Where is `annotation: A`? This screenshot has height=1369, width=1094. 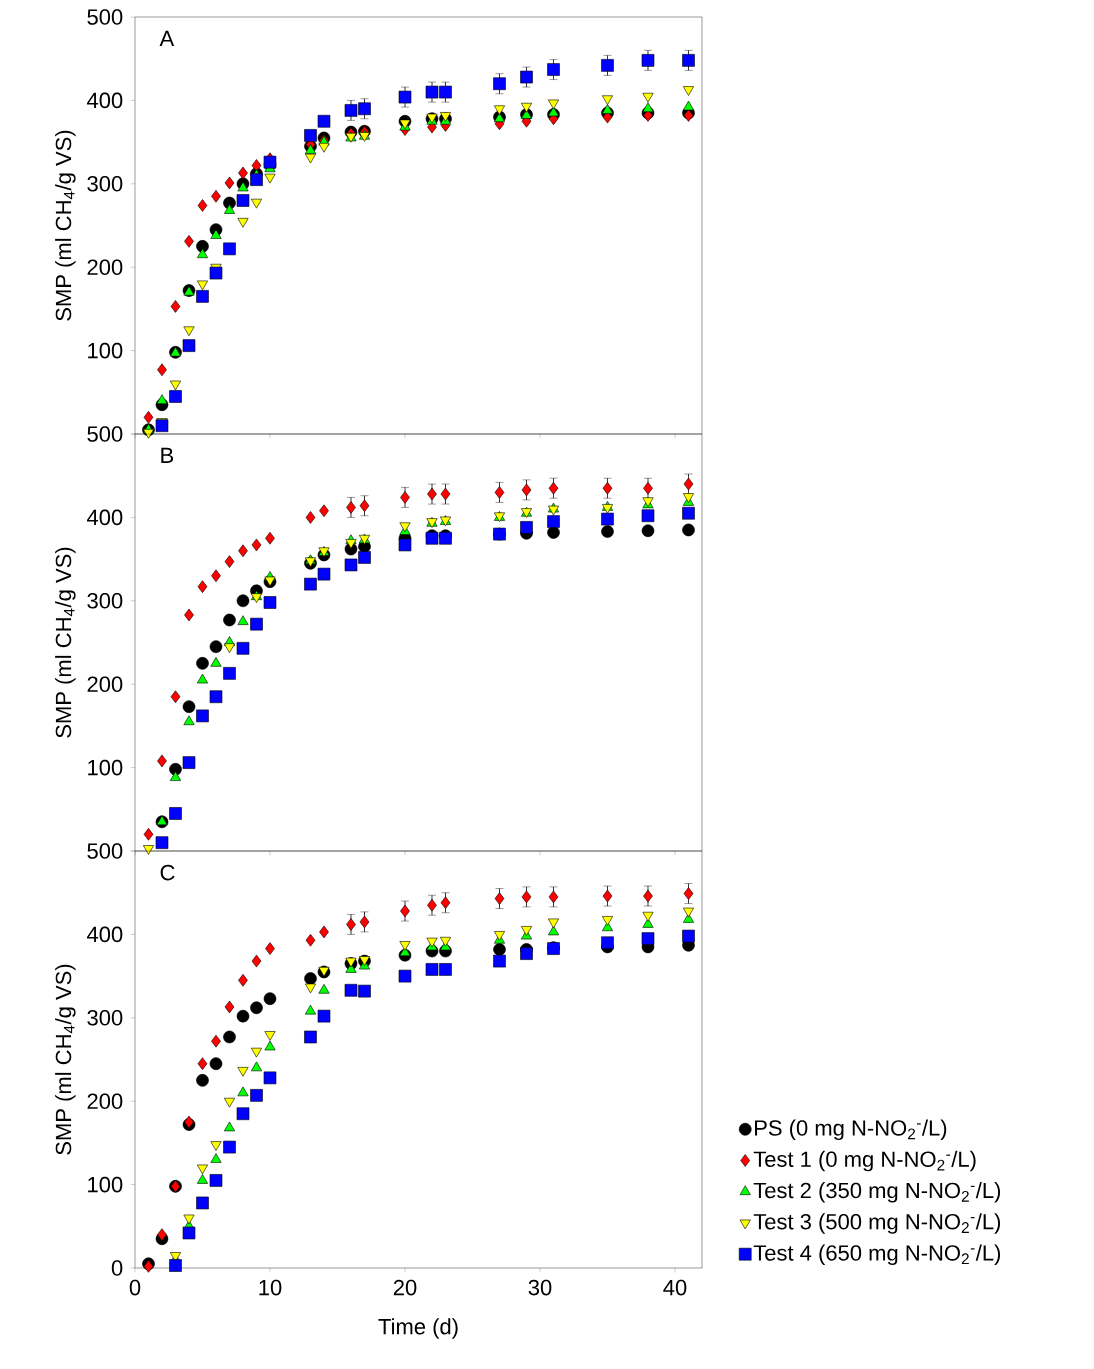 annotation: A is located at coordinates (167, 38).